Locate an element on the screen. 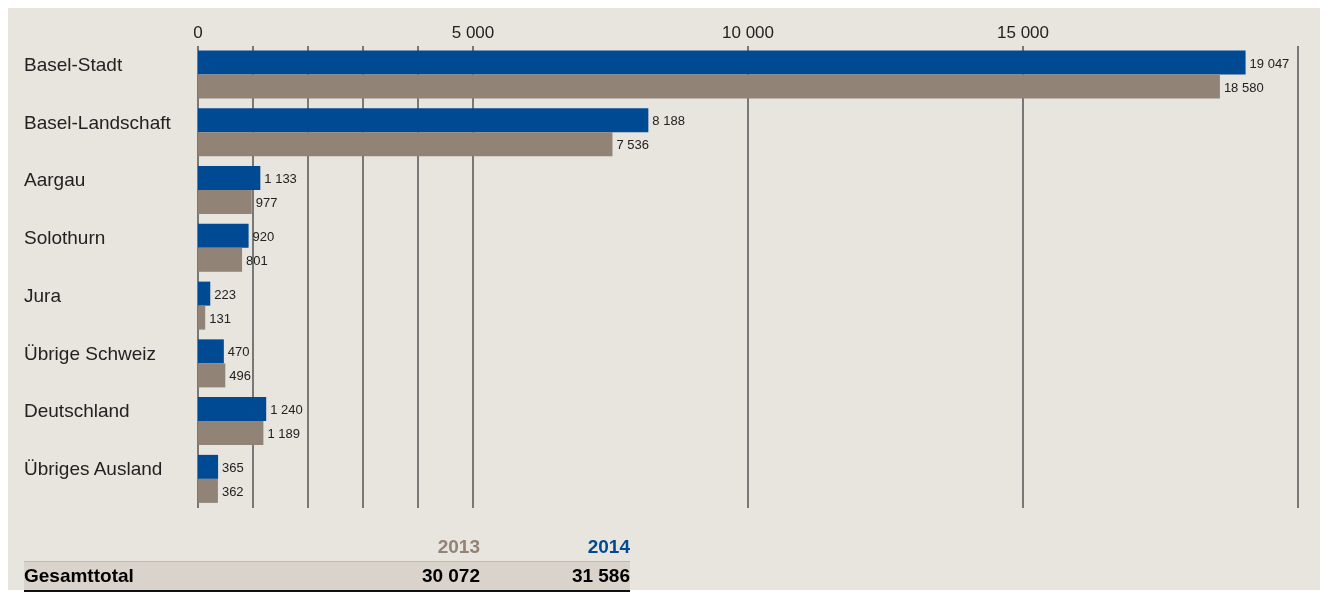  data-label: 223 is located at coordinates (225, 294).